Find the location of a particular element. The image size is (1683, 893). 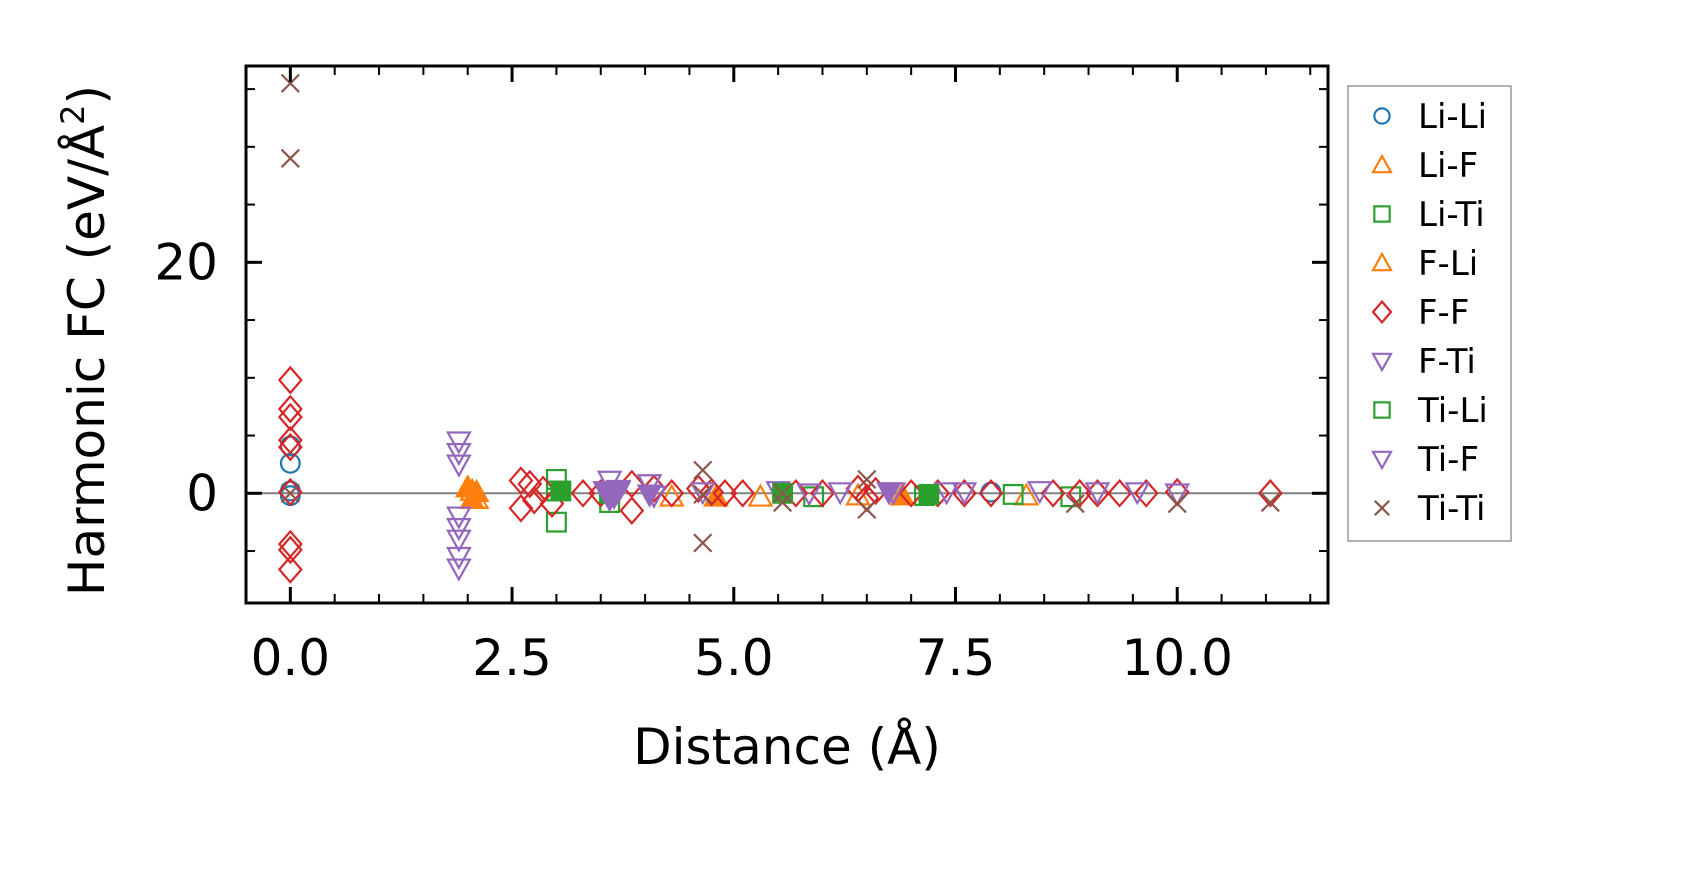

y-axis-label-superscript: 2 is located at coordinates (73, 114).